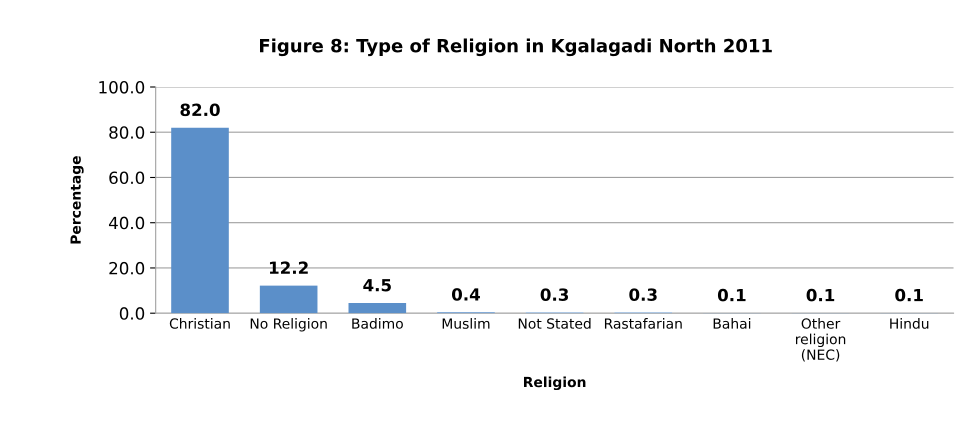  Describe the element at coordinates (126, 223) in the screenshot. I see `y-tick-label: 40.0` at that location.